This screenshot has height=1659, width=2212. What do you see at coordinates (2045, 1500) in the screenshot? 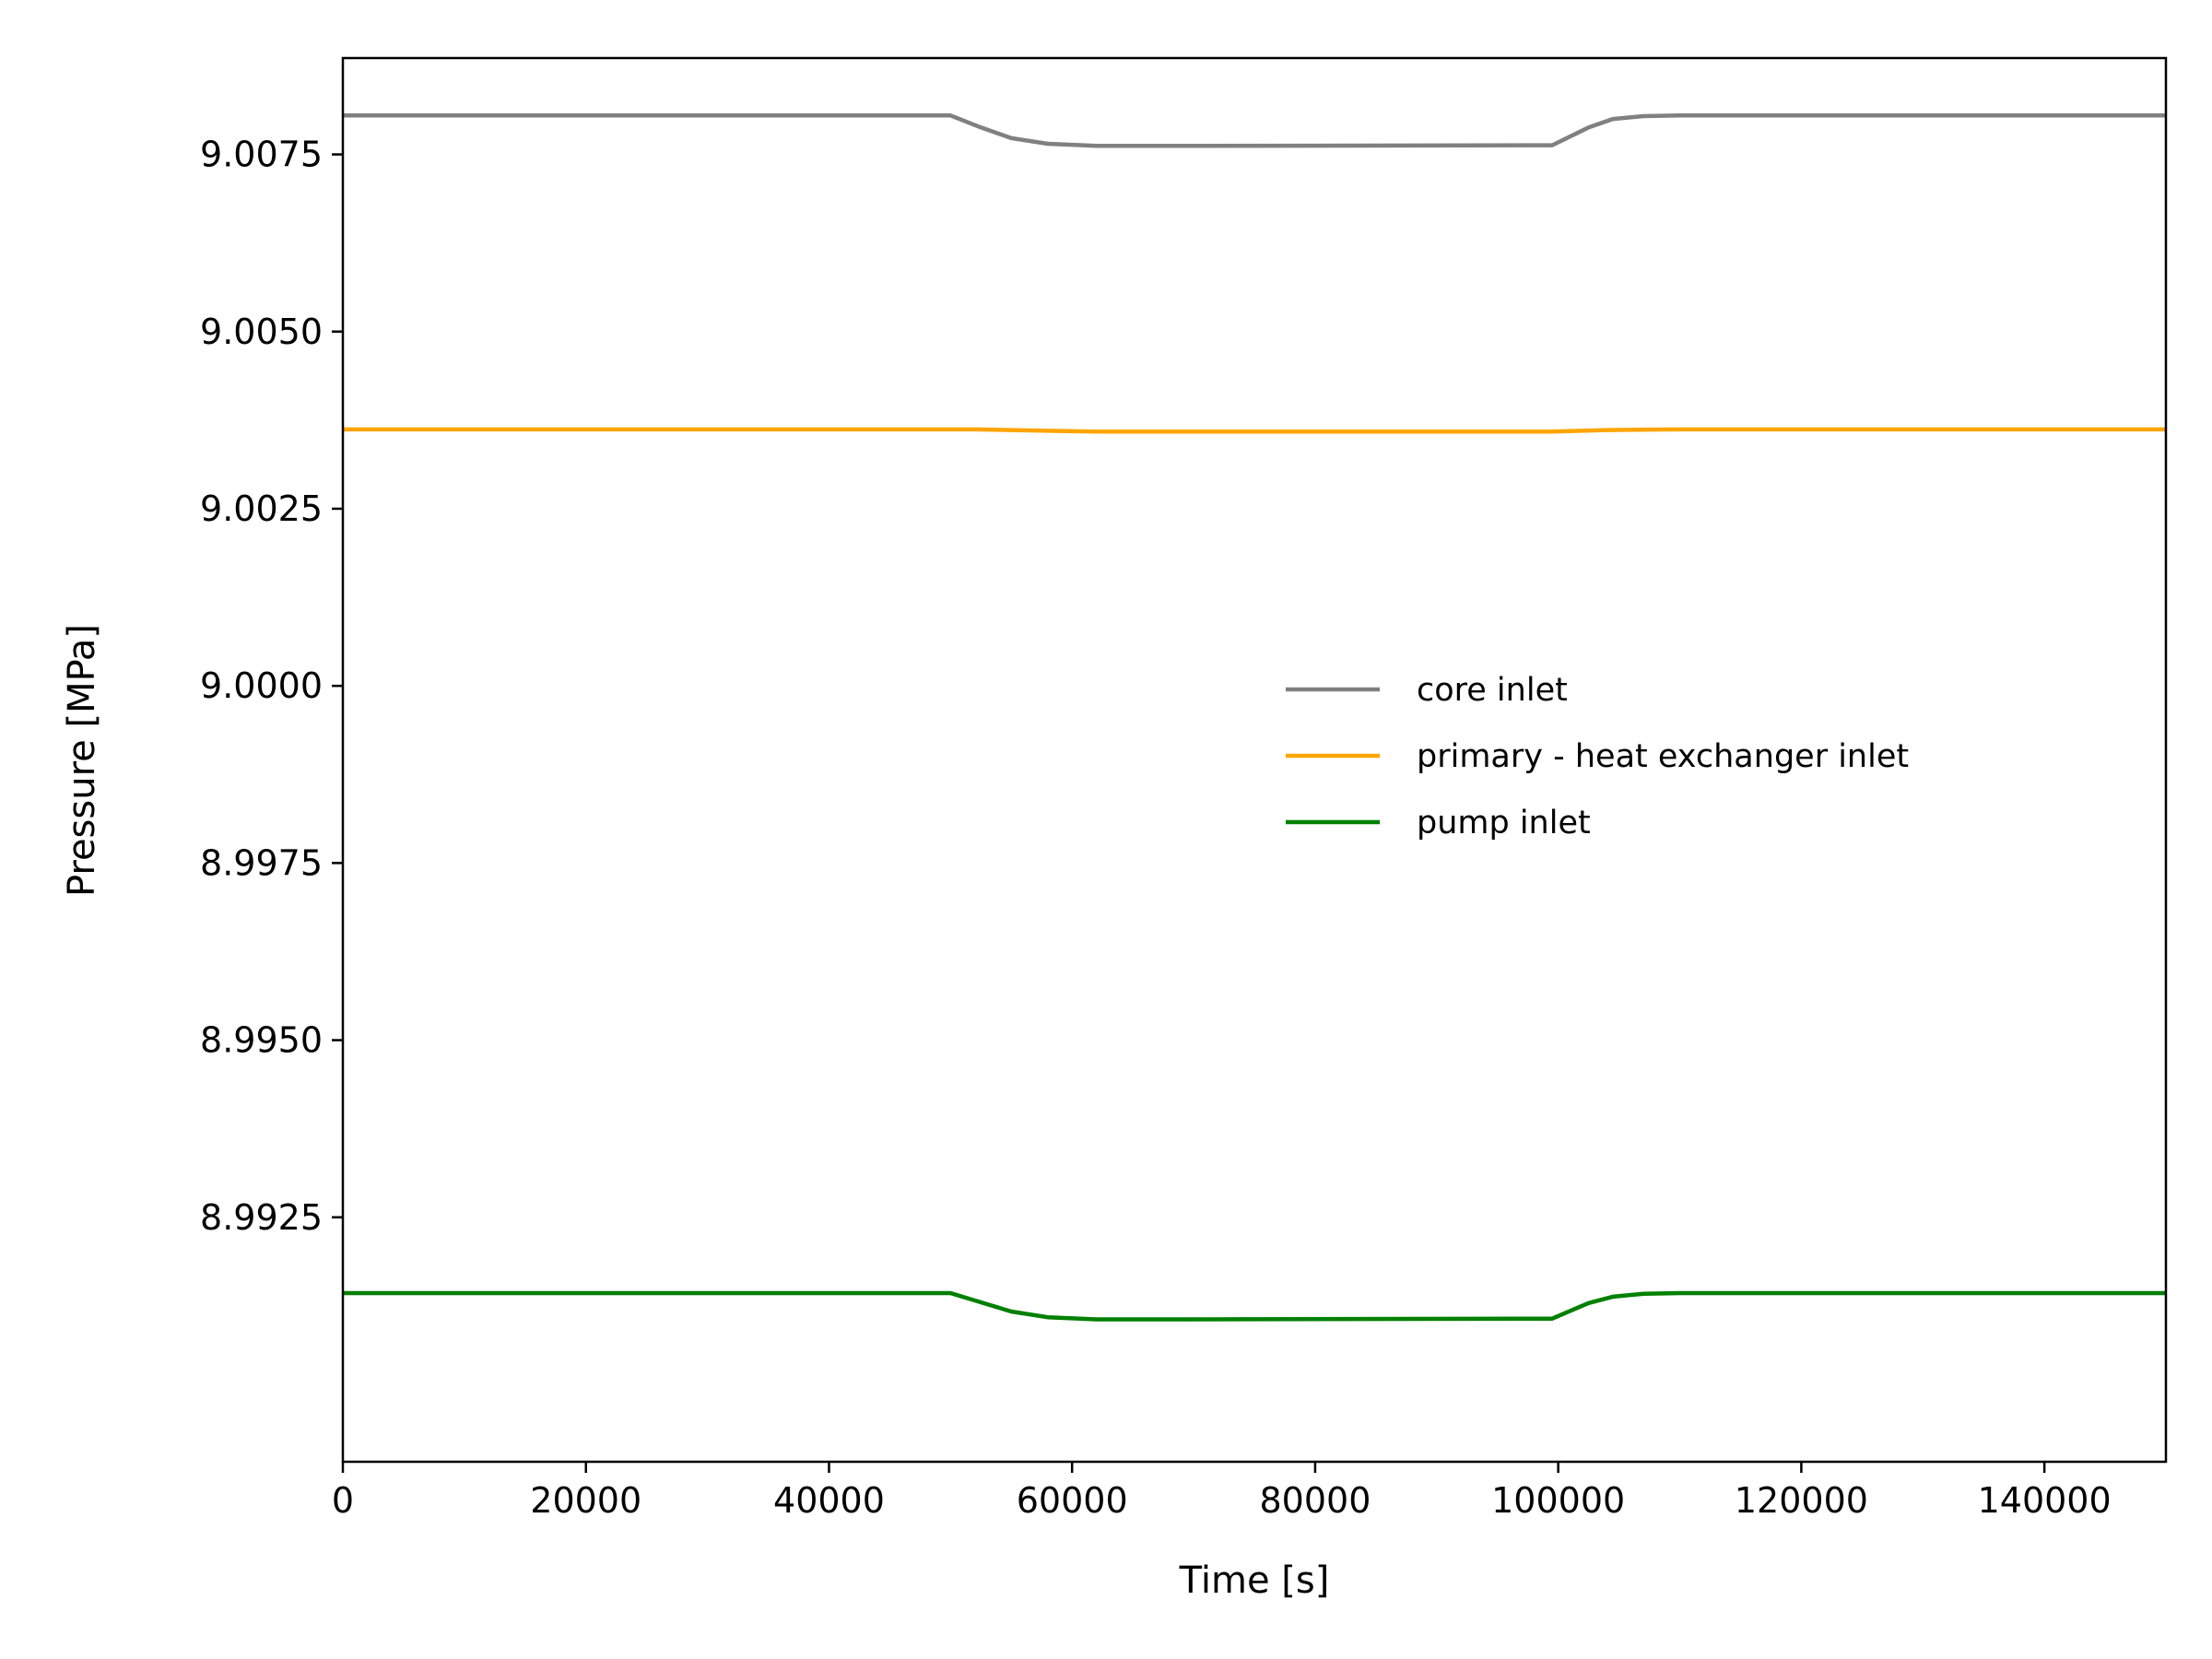
I see `x-tick-label: 140000` at bounding box center [2045, 1500].